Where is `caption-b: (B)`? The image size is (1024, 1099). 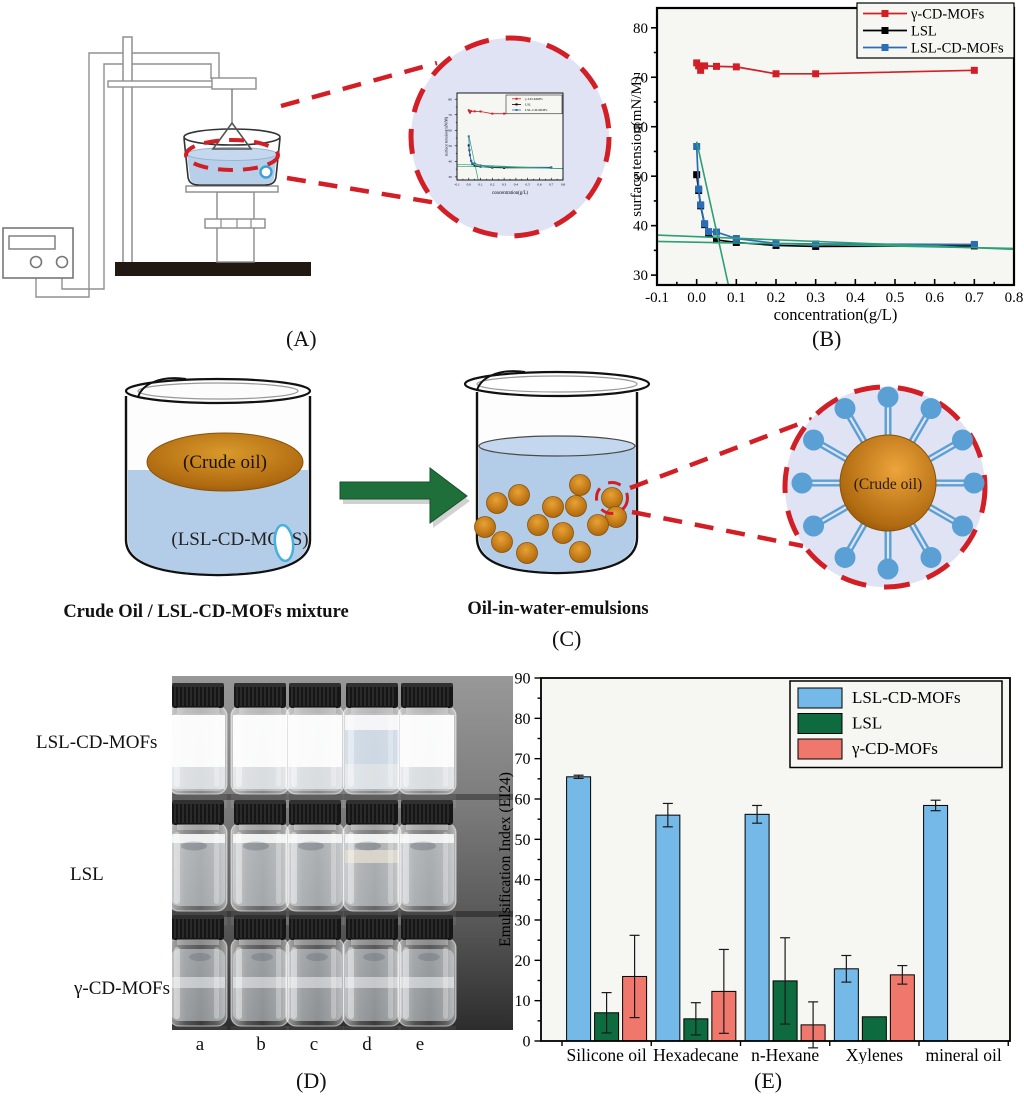
caption-b: (B) is located at coordinates (827, 338).